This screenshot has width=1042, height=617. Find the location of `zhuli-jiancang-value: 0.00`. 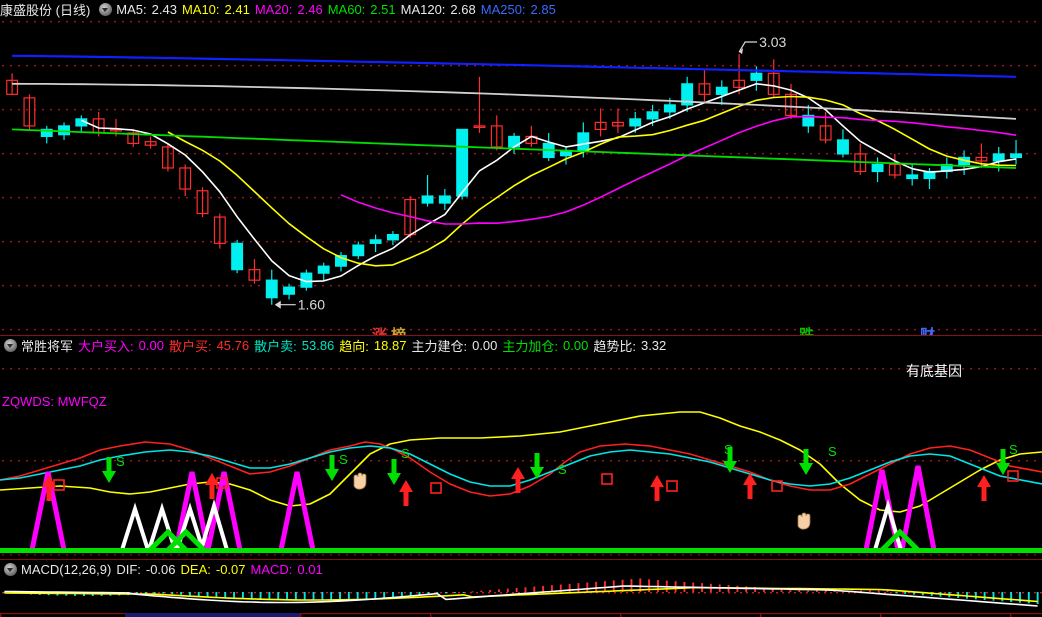

zhuli-jiancang-value: 0.00 is located at coordinates (485, 345).